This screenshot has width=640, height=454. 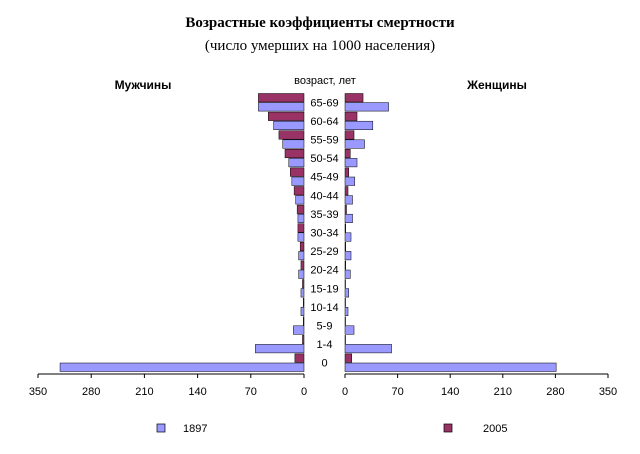 What do you see at coordinates (608, 392) in the screenshot?
I see `tick-label-right-350: 350` at bounding box center [608, 392].